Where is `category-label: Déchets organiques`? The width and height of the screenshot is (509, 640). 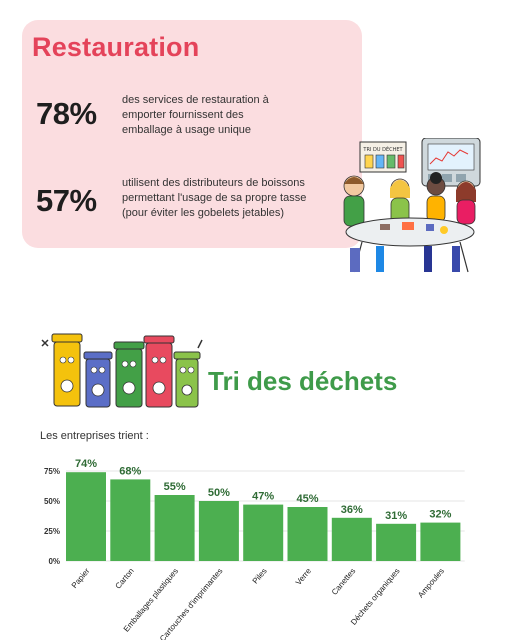
category-label: Déchets organiques is located at coordinates (375, 597).